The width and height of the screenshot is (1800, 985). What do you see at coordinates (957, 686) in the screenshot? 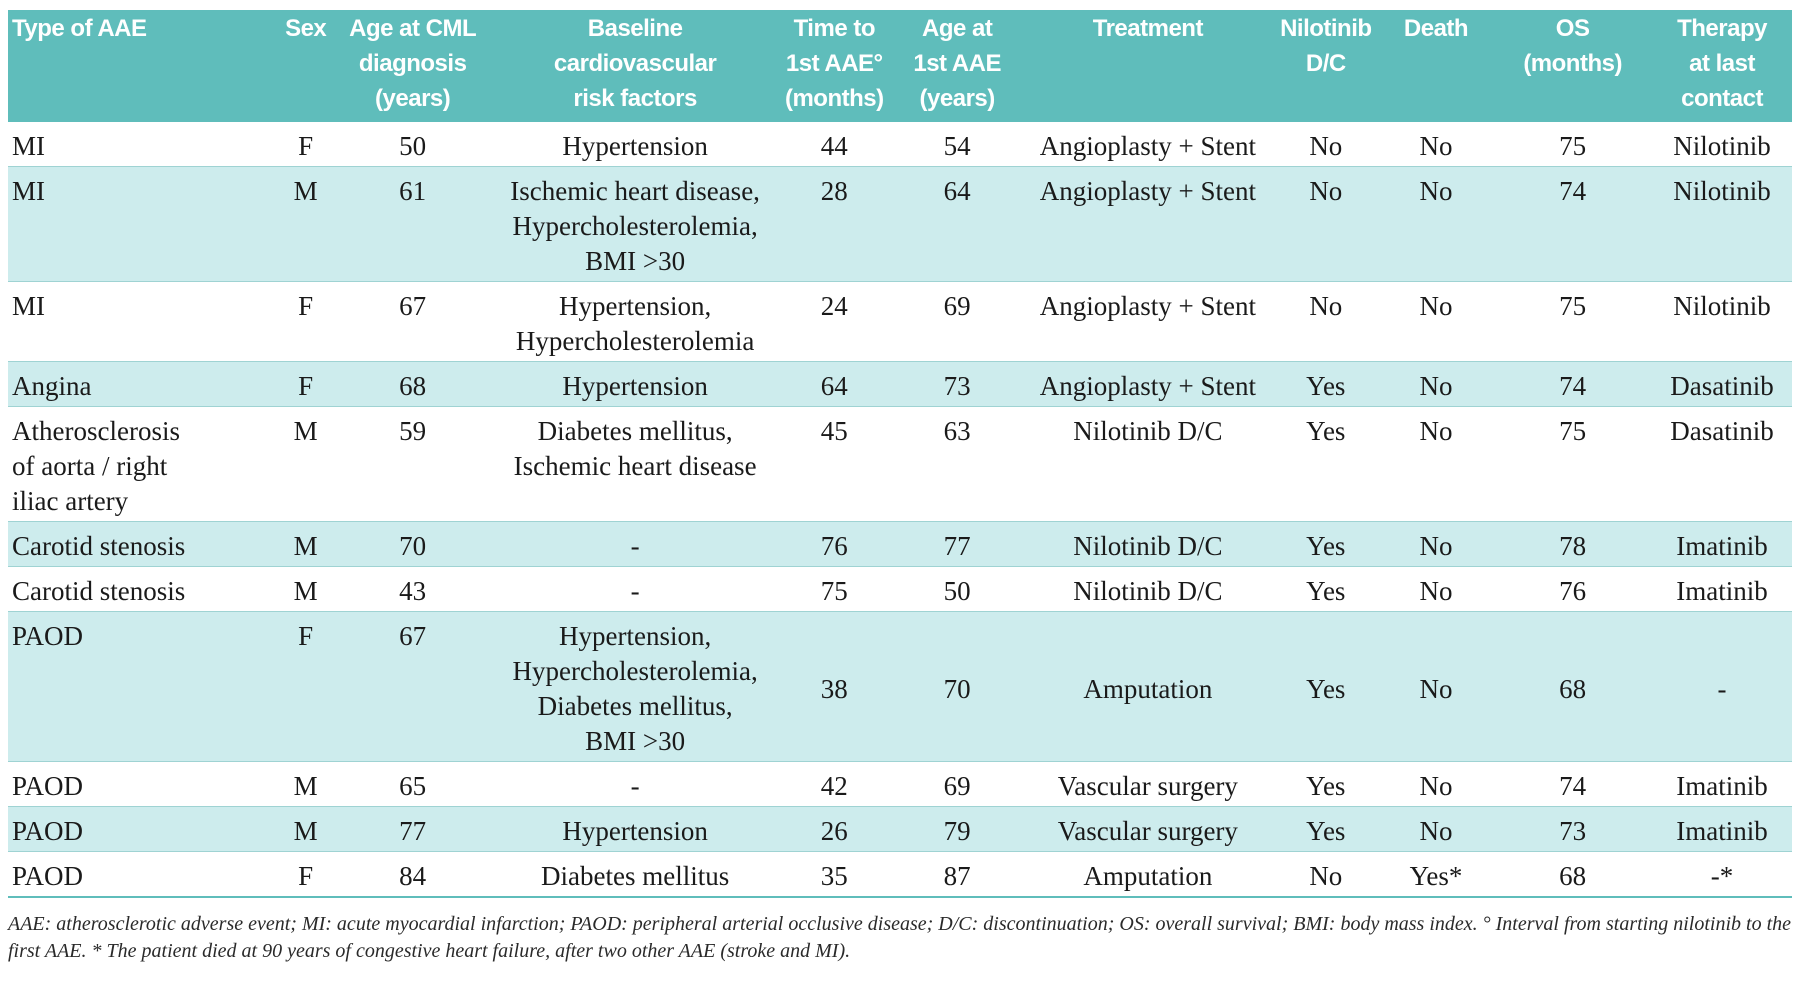
I see `cell-age-at-aae: 70` at bounding box center [957, 686].